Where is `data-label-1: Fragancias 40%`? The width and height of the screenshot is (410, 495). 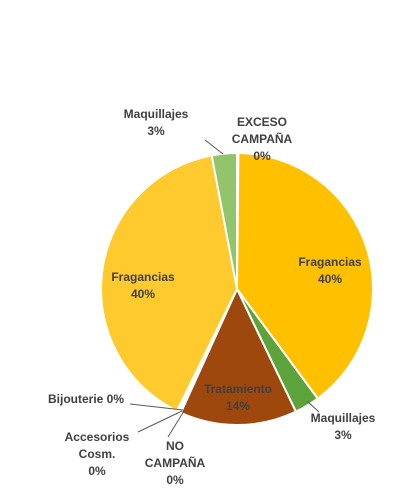
data-label-1: Fragancias 40% is located at coordinates (330, 270).